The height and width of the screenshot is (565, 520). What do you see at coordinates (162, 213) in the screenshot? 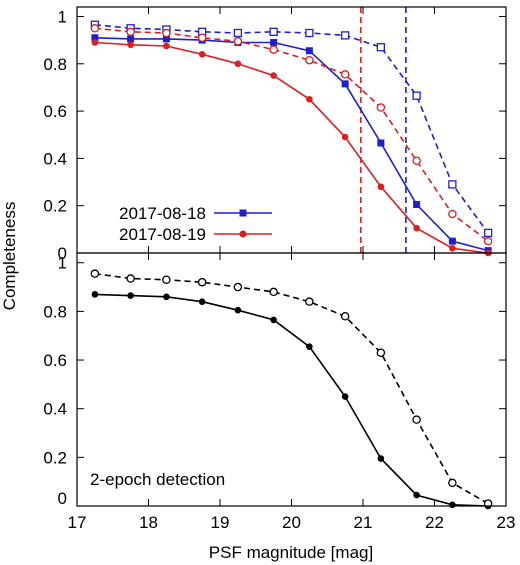
I see `legend-label-1: 2017-08-18` at bounding box center [162, 213].